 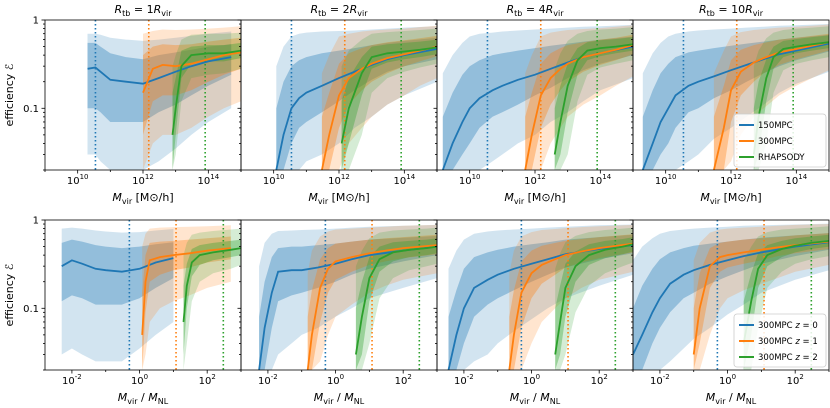 I want to click on legend: 150MPC 300MPC RHAPSODY, so click(x=780, y=140).